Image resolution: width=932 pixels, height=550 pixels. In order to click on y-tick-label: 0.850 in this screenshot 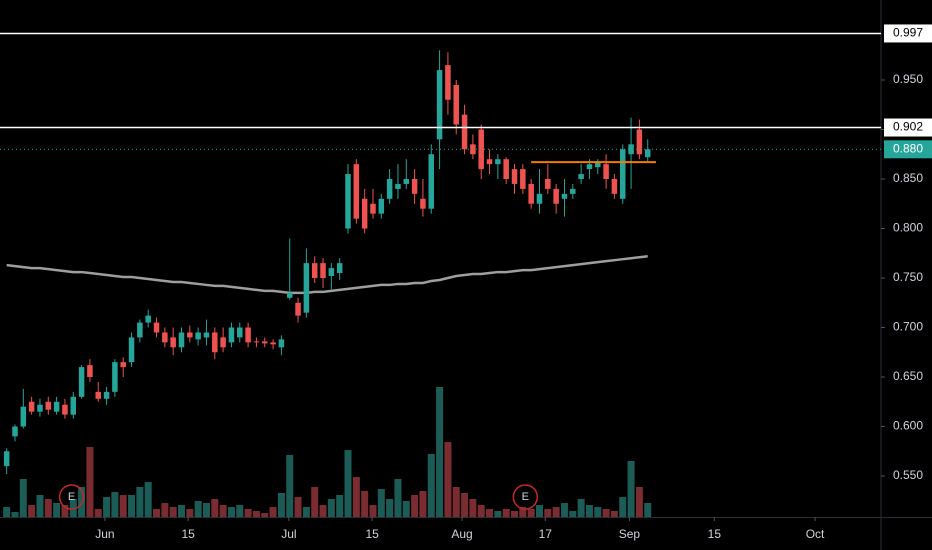, I will do `click(908, 178)`.